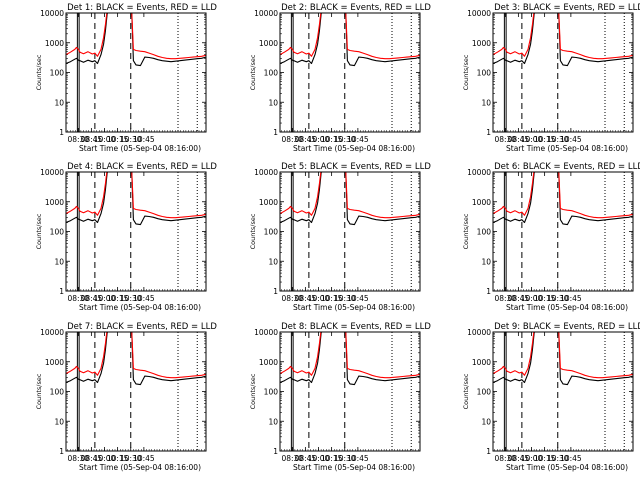 Image resolution: width=640 pixels, height=480 pixels. What do you see at coordinates (142, 167) in the screenshot?
I see `panel-title: Det 4: BLACK = Events, RED = LLD` at bounding box center [142, 167].